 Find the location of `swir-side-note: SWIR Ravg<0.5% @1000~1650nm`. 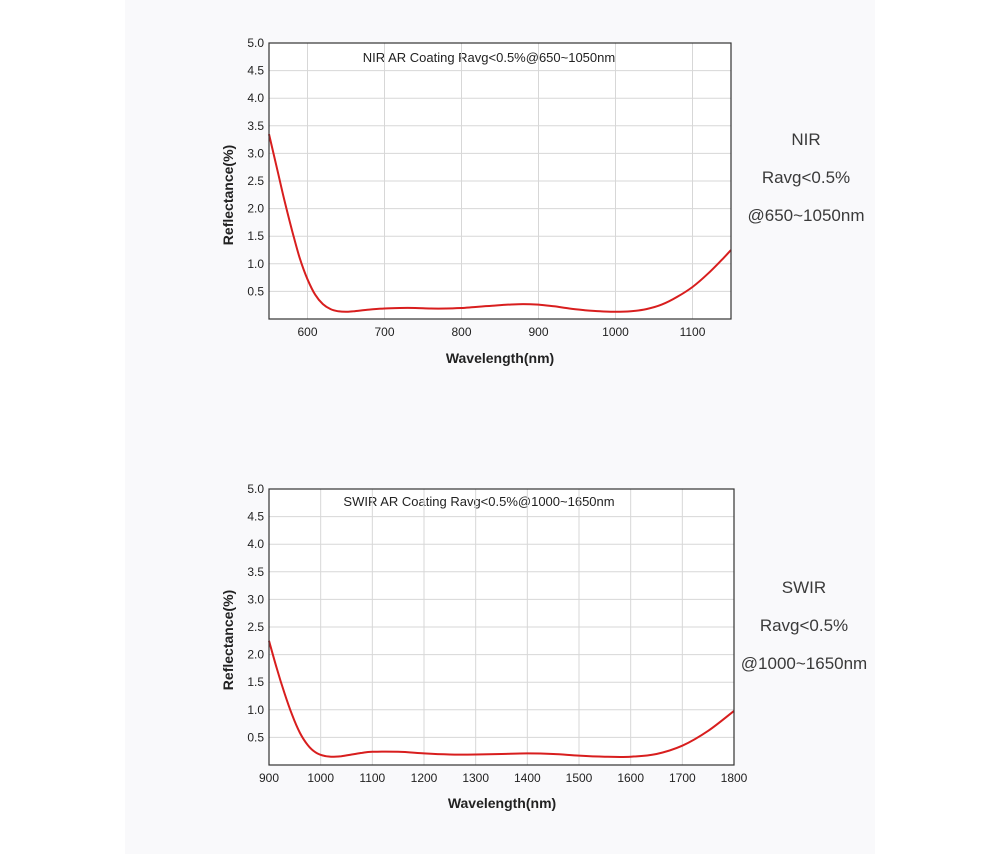

swir-side-note: SWIR Ravg<0.5% @1000~1650nm is located at coordinates (804, 626).